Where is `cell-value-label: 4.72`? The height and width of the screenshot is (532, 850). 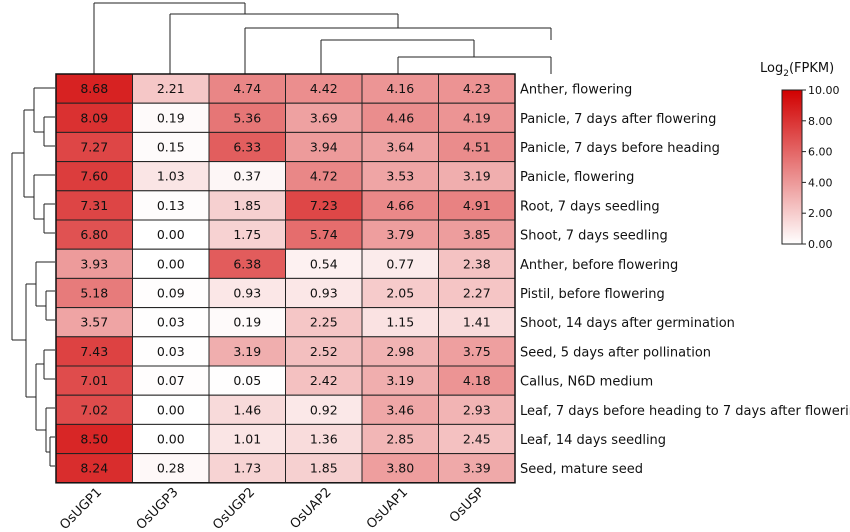
cell-value-label: 4.72 is located at coordinates (324, 176).